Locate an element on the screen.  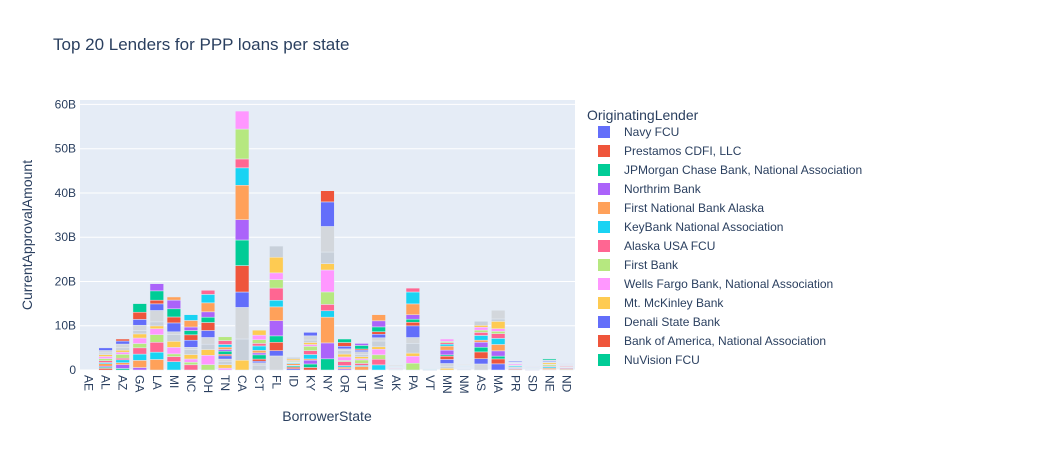
x-tick-label: PA is located at coordinates (413, 382).